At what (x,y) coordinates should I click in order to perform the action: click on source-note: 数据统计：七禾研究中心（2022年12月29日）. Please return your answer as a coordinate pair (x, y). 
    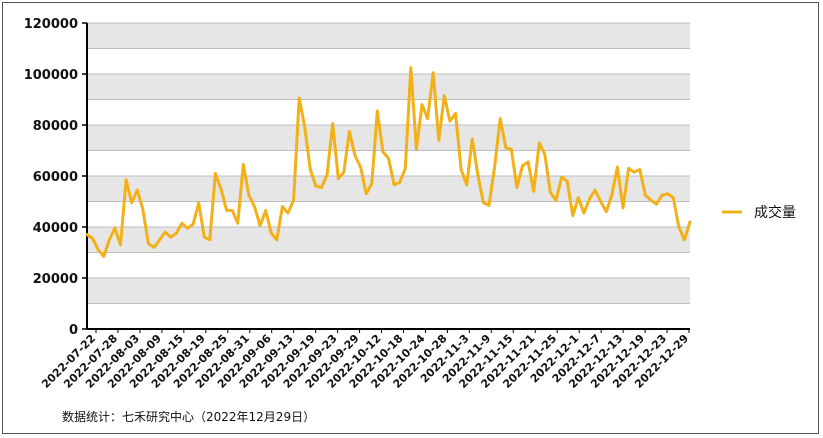
    Looking at the image, I should click on (188, 416).